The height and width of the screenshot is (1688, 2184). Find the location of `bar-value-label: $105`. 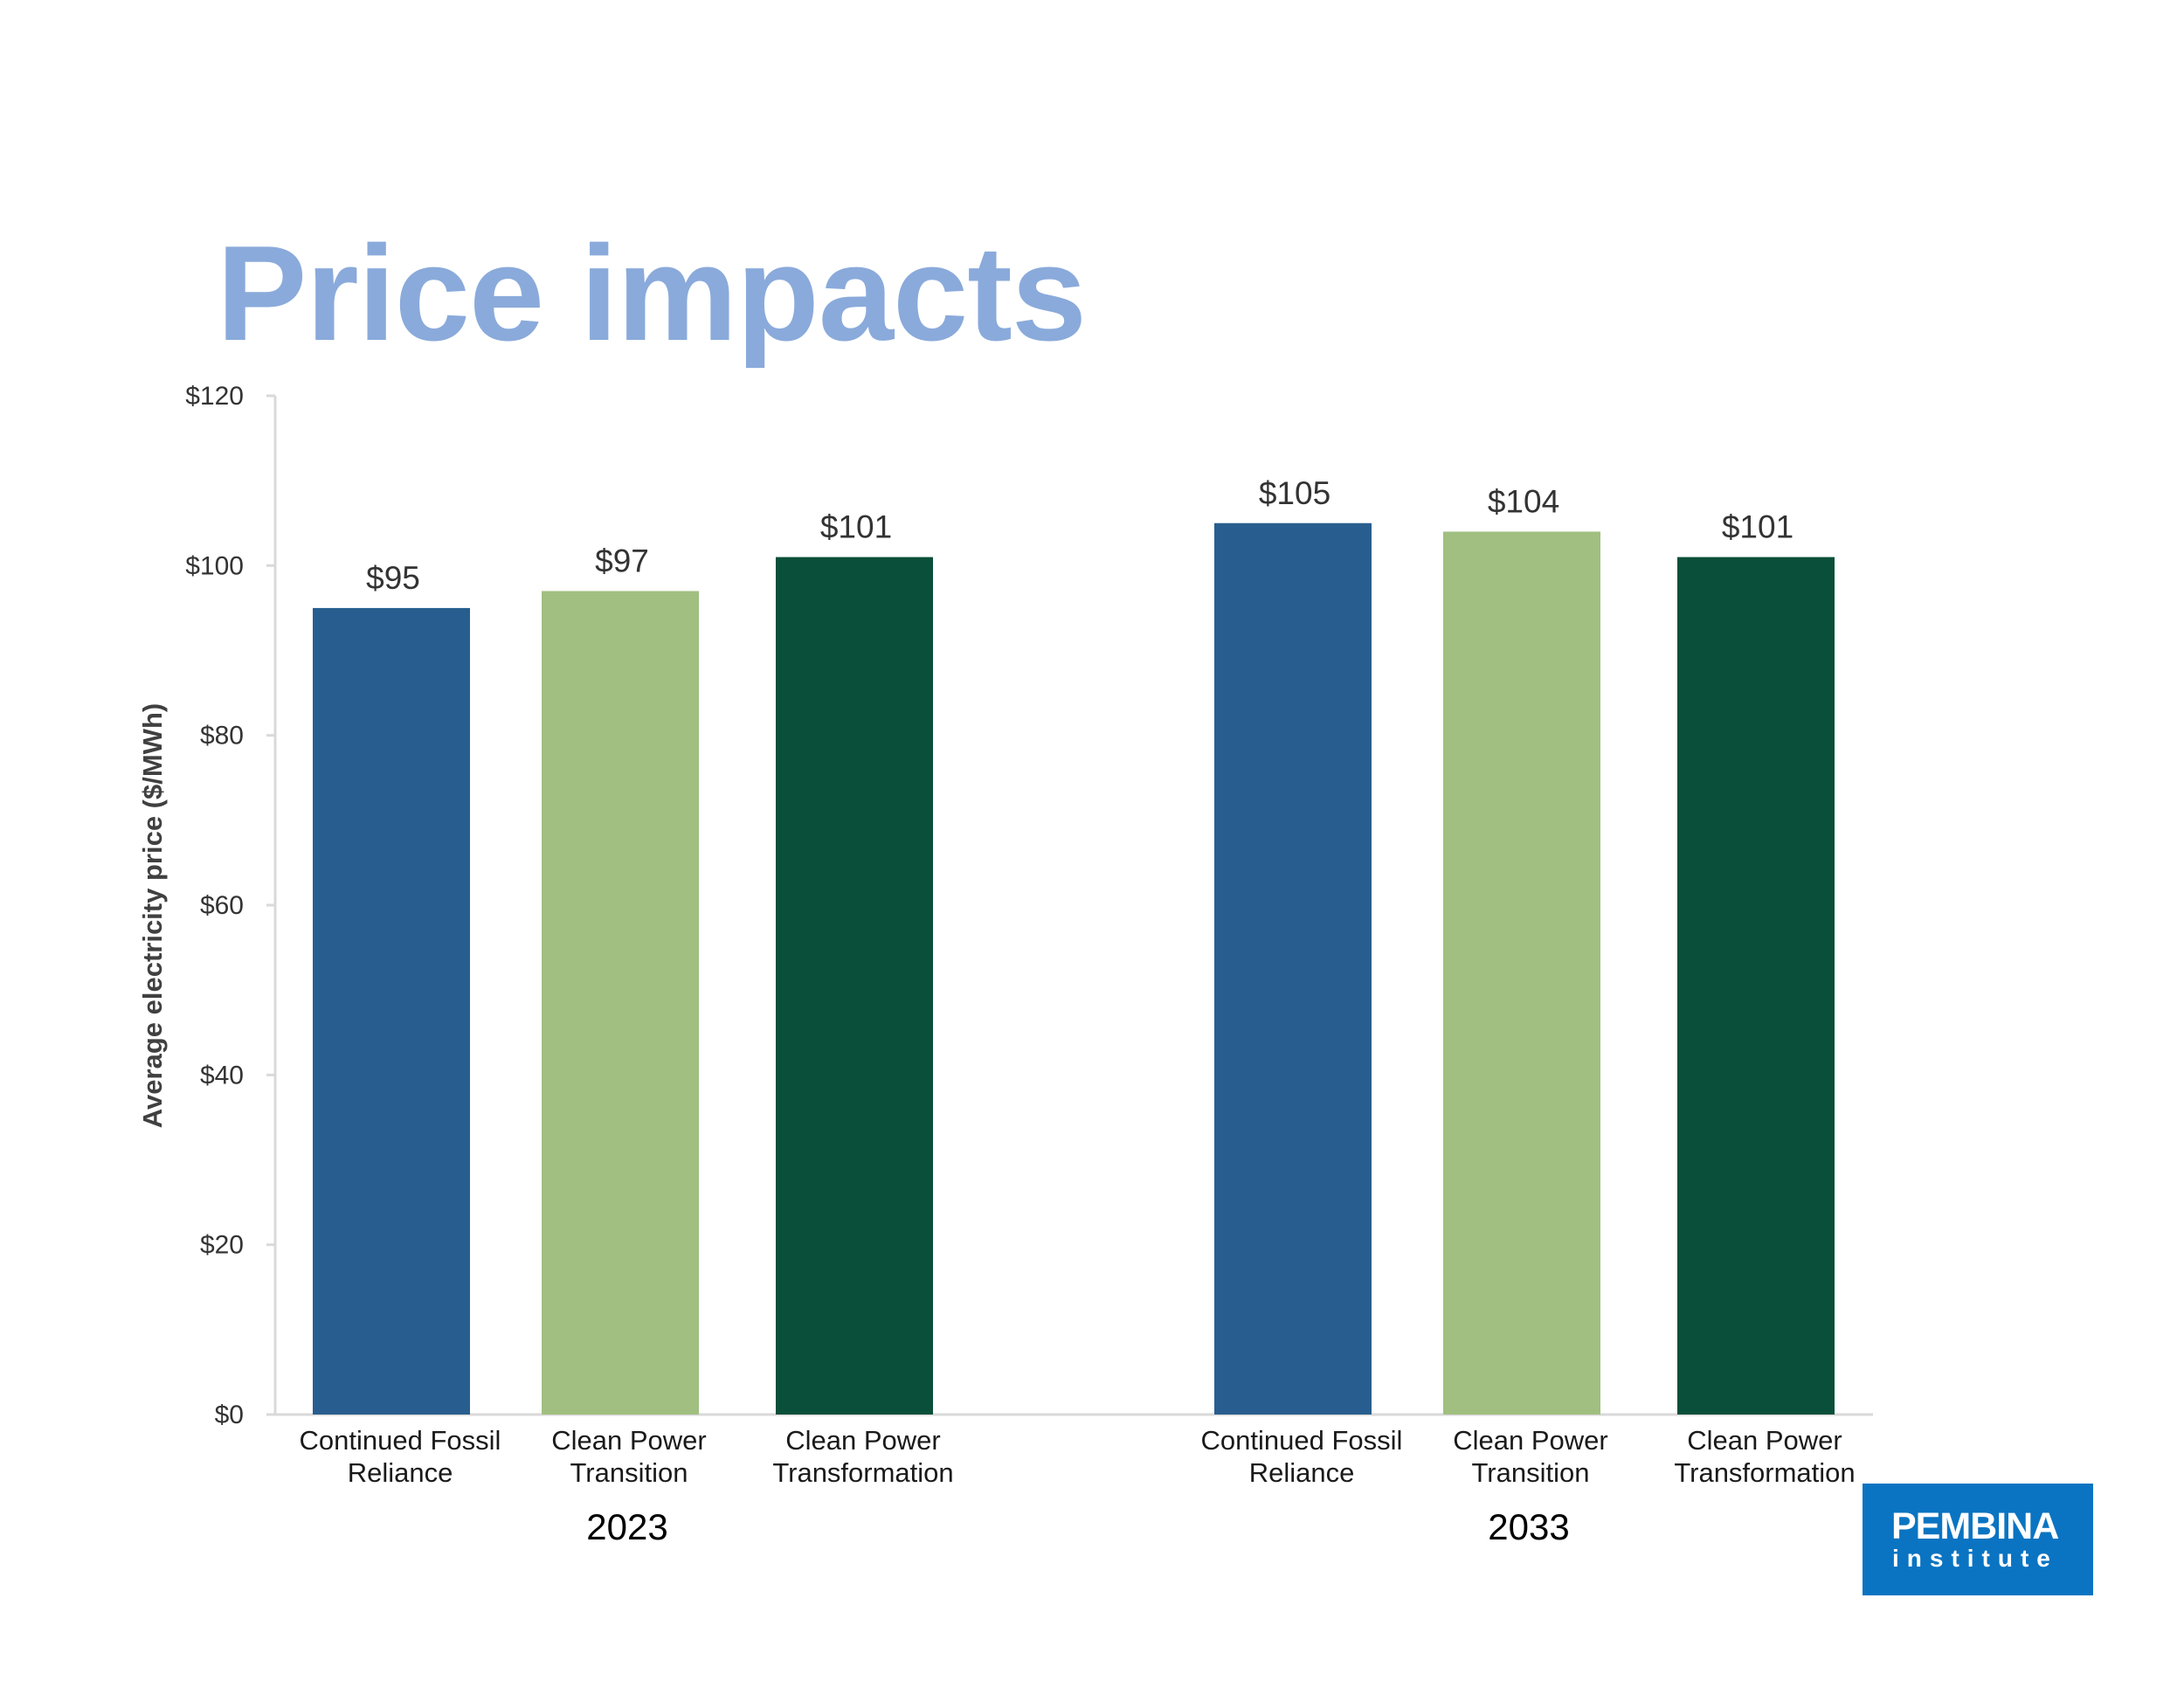

bar-value-label: $105 is located at coordinates (1294, 493).